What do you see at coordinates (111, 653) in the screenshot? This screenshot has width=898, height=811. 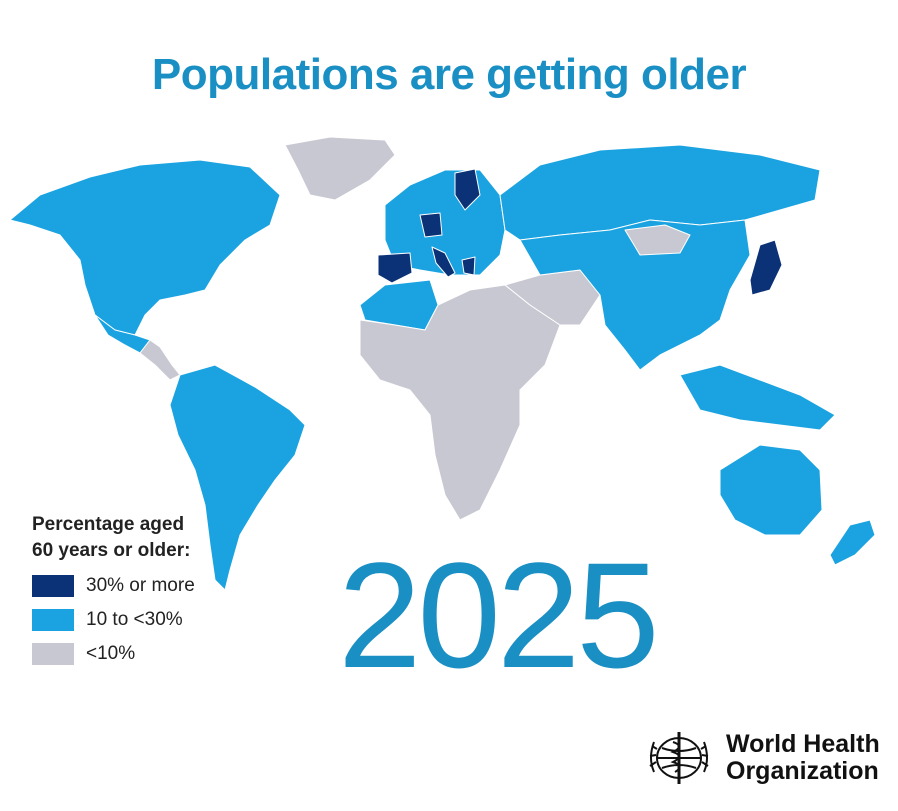 I see `legend-label: <10%` at bounding box center [111, 653].